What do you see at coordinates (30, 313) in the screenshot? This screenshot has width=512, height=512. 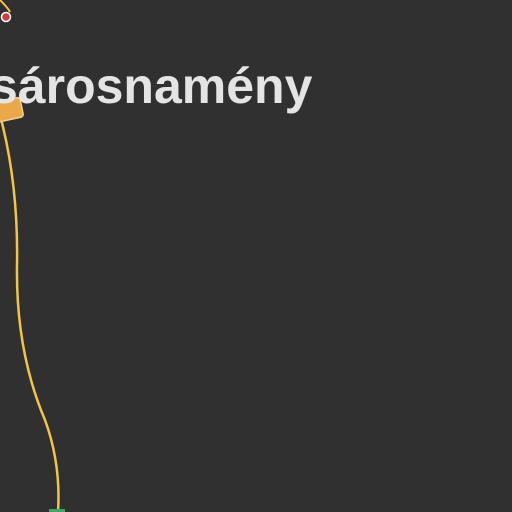 I see `road-line` at bounding box center [30, 313].